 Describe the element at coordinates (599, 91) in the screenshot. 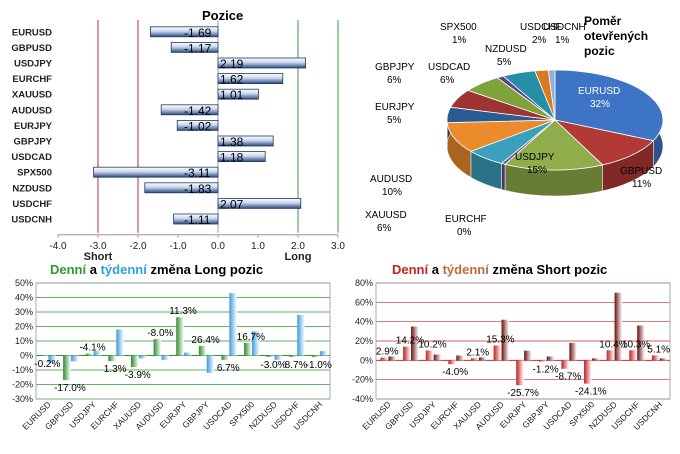

I see `pie-category-label: EURUSD` at that location.